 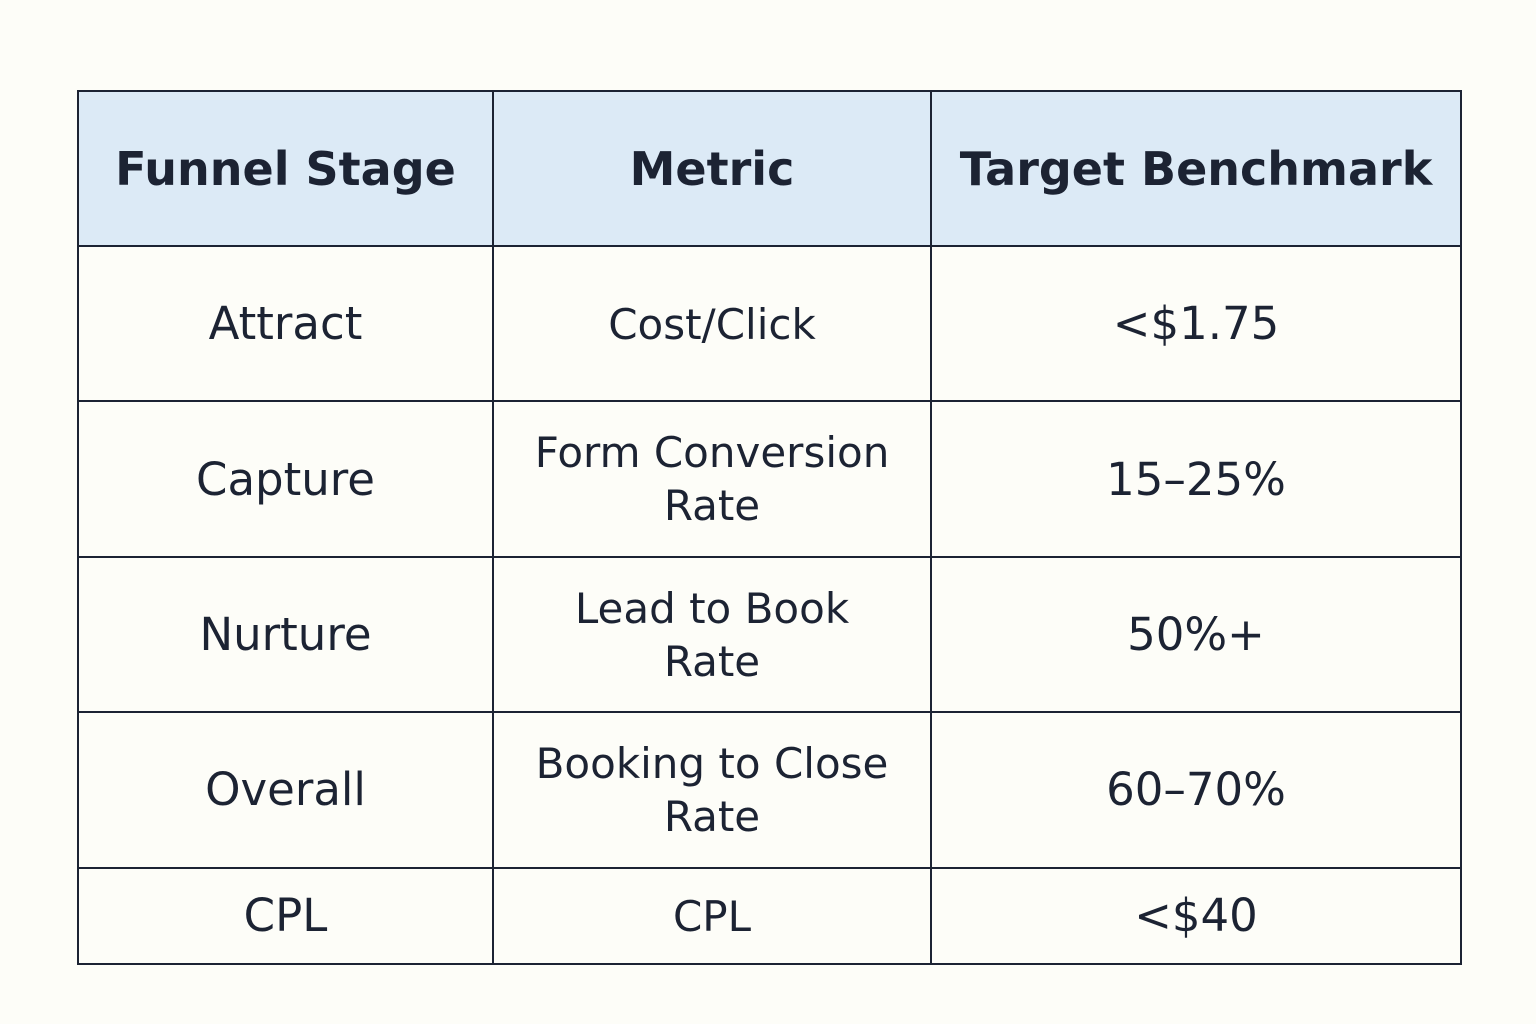 What do you see at coordinates (285, 790) in the screenshot?
I see `stage-cell: Overall` at bounding box center [285, 790].